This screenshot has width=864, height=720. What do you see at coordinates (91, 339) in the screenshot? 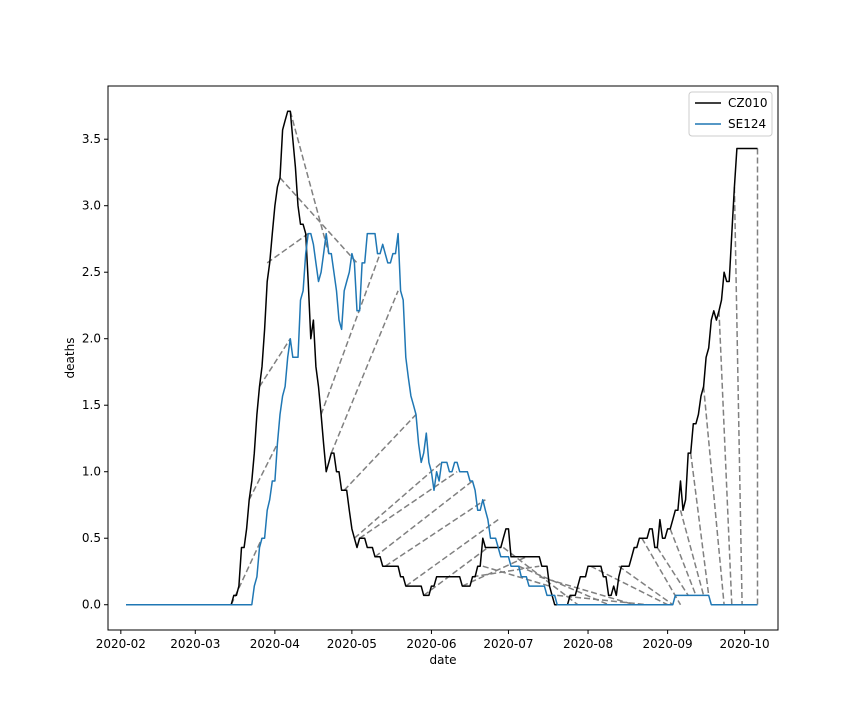
I see `y-tick-label: 2.0` at bounding box center [91, 339].